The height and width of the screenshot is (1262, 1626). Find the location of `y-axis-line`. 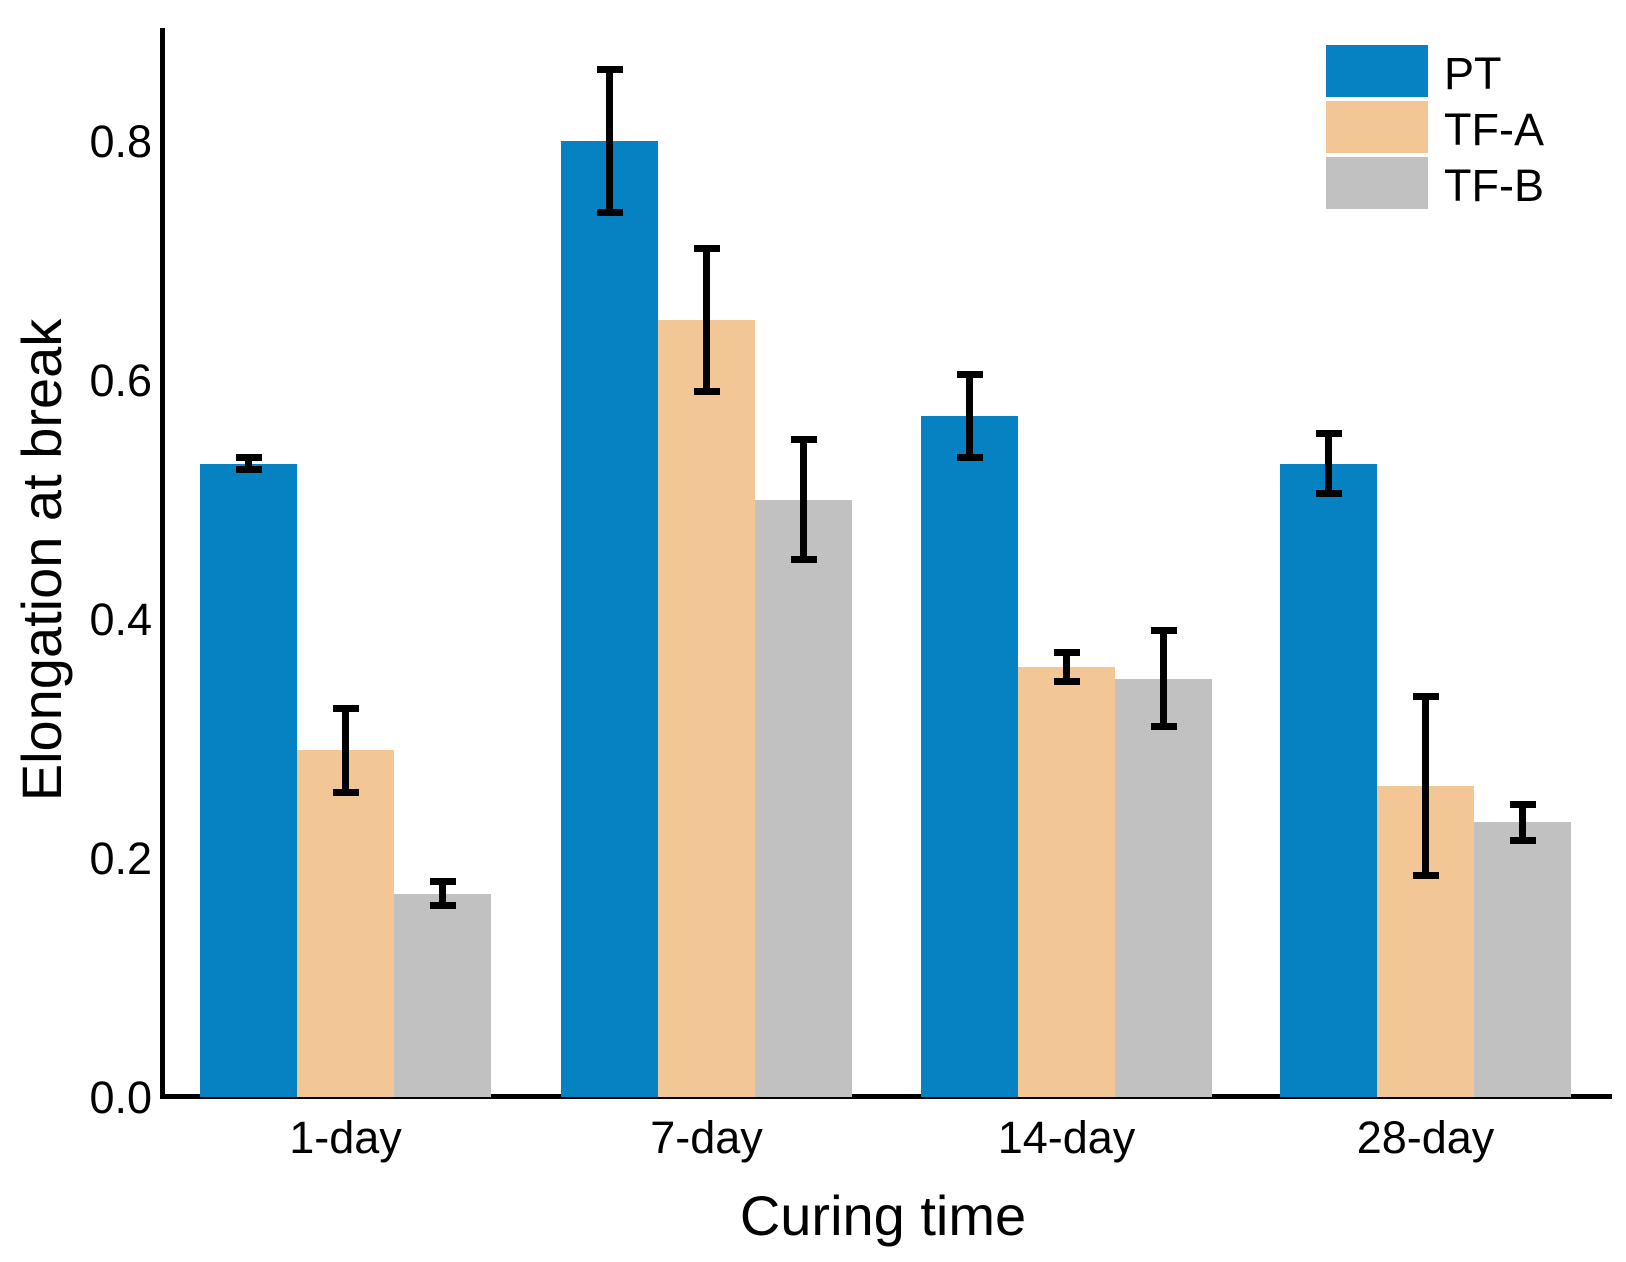

y-axis-line is located at coordinates (162, 563).